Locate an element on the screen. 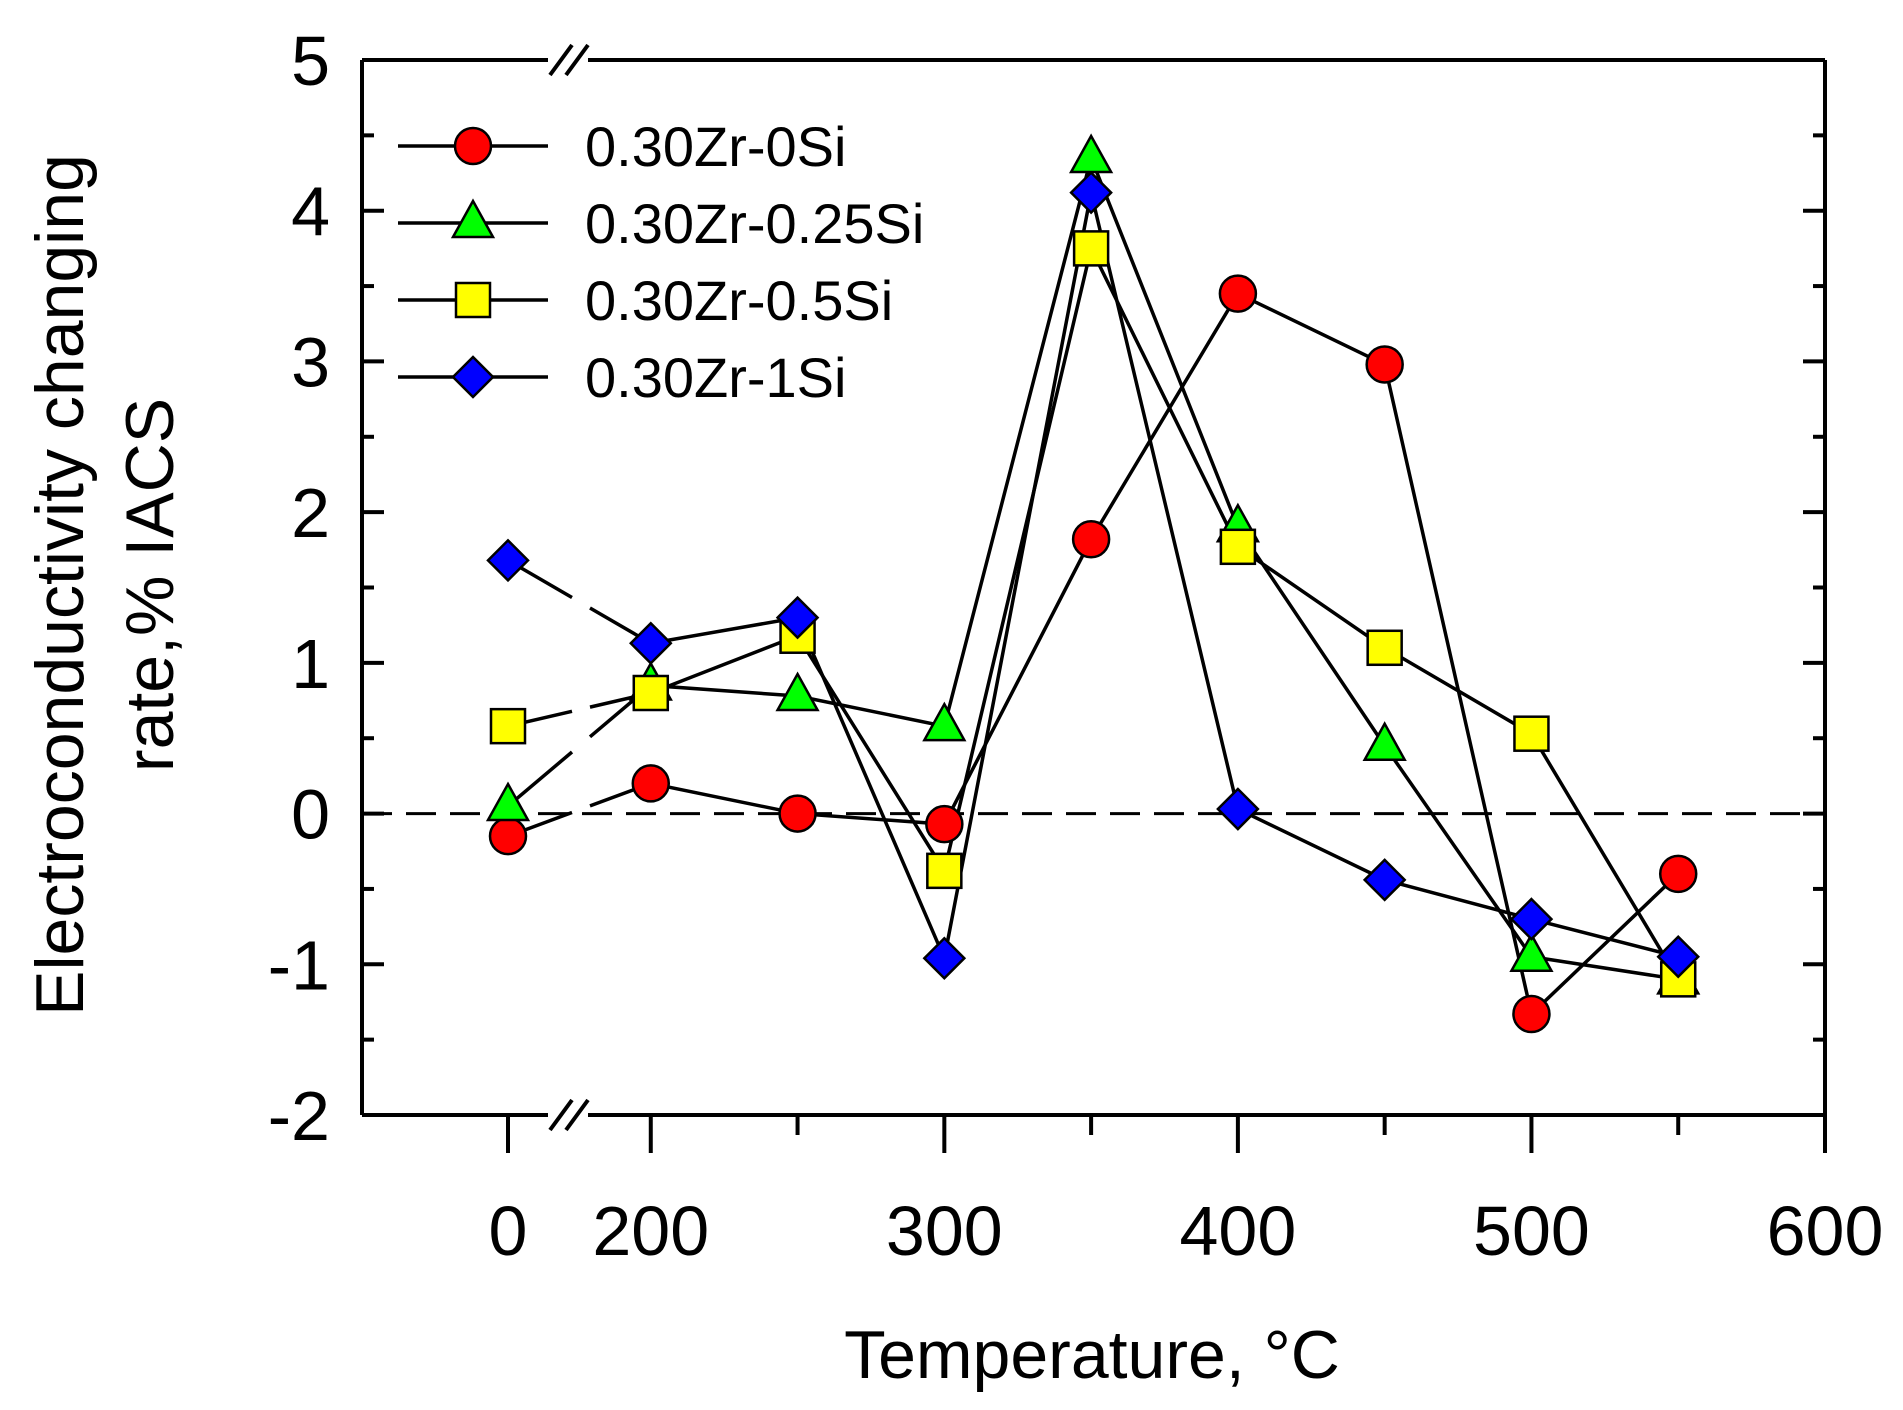 This screenshot has width=1903, height=1410. y-axis-title-line-2: rate,% IACS is located at coordinates (150, 585).